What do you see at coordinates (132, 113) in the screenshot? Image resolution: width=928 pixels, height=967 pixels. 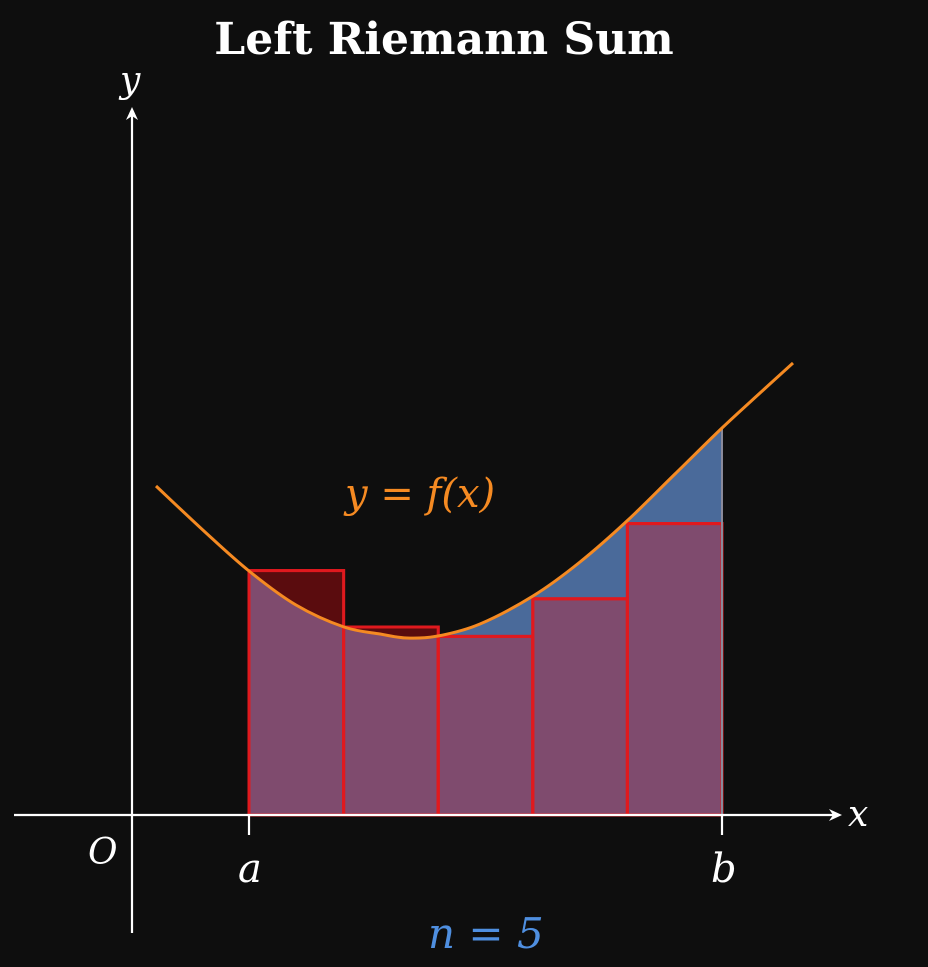 I see `y-axis-arrow` at bounding box center [132, 113].